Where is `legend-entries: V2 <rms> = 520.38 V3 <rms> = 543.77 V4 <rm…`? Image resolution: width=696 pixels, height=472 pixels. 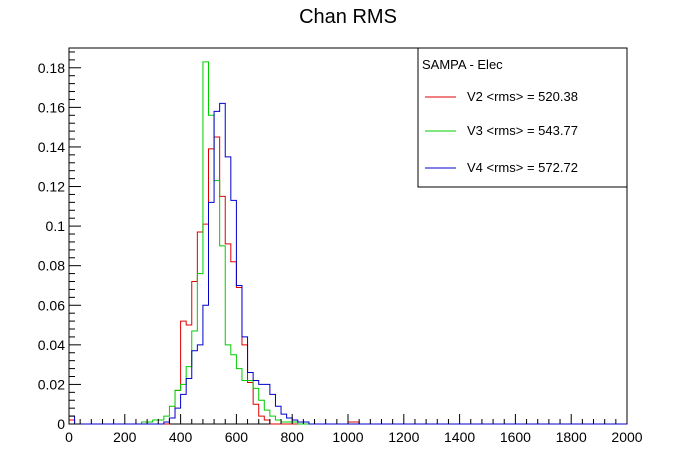
legend-entries: V2 <rms> = 520.38 V3 <rms> = 543.77 V4 <rm… is located at coordinates (501, 132).